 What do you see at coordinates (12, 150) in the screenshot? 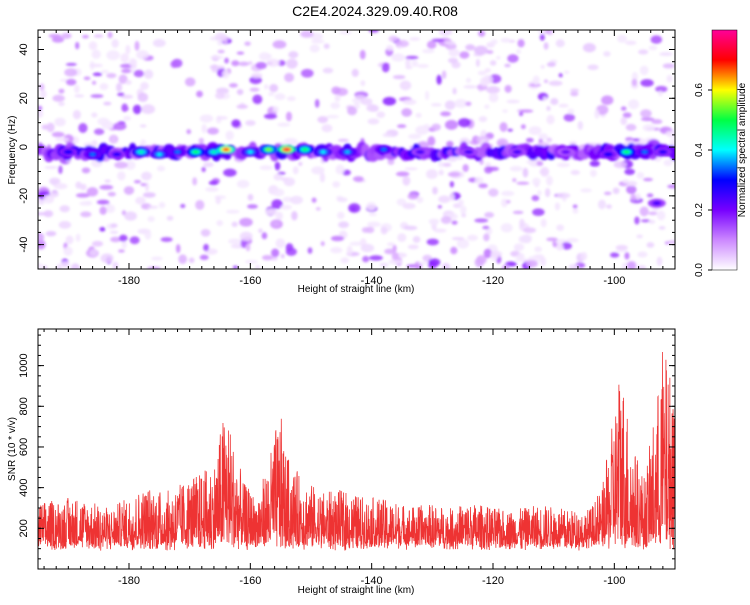
I see `spectrogram-y-axis-label: Frequency (Hz)` at bounding box center [12, 150].